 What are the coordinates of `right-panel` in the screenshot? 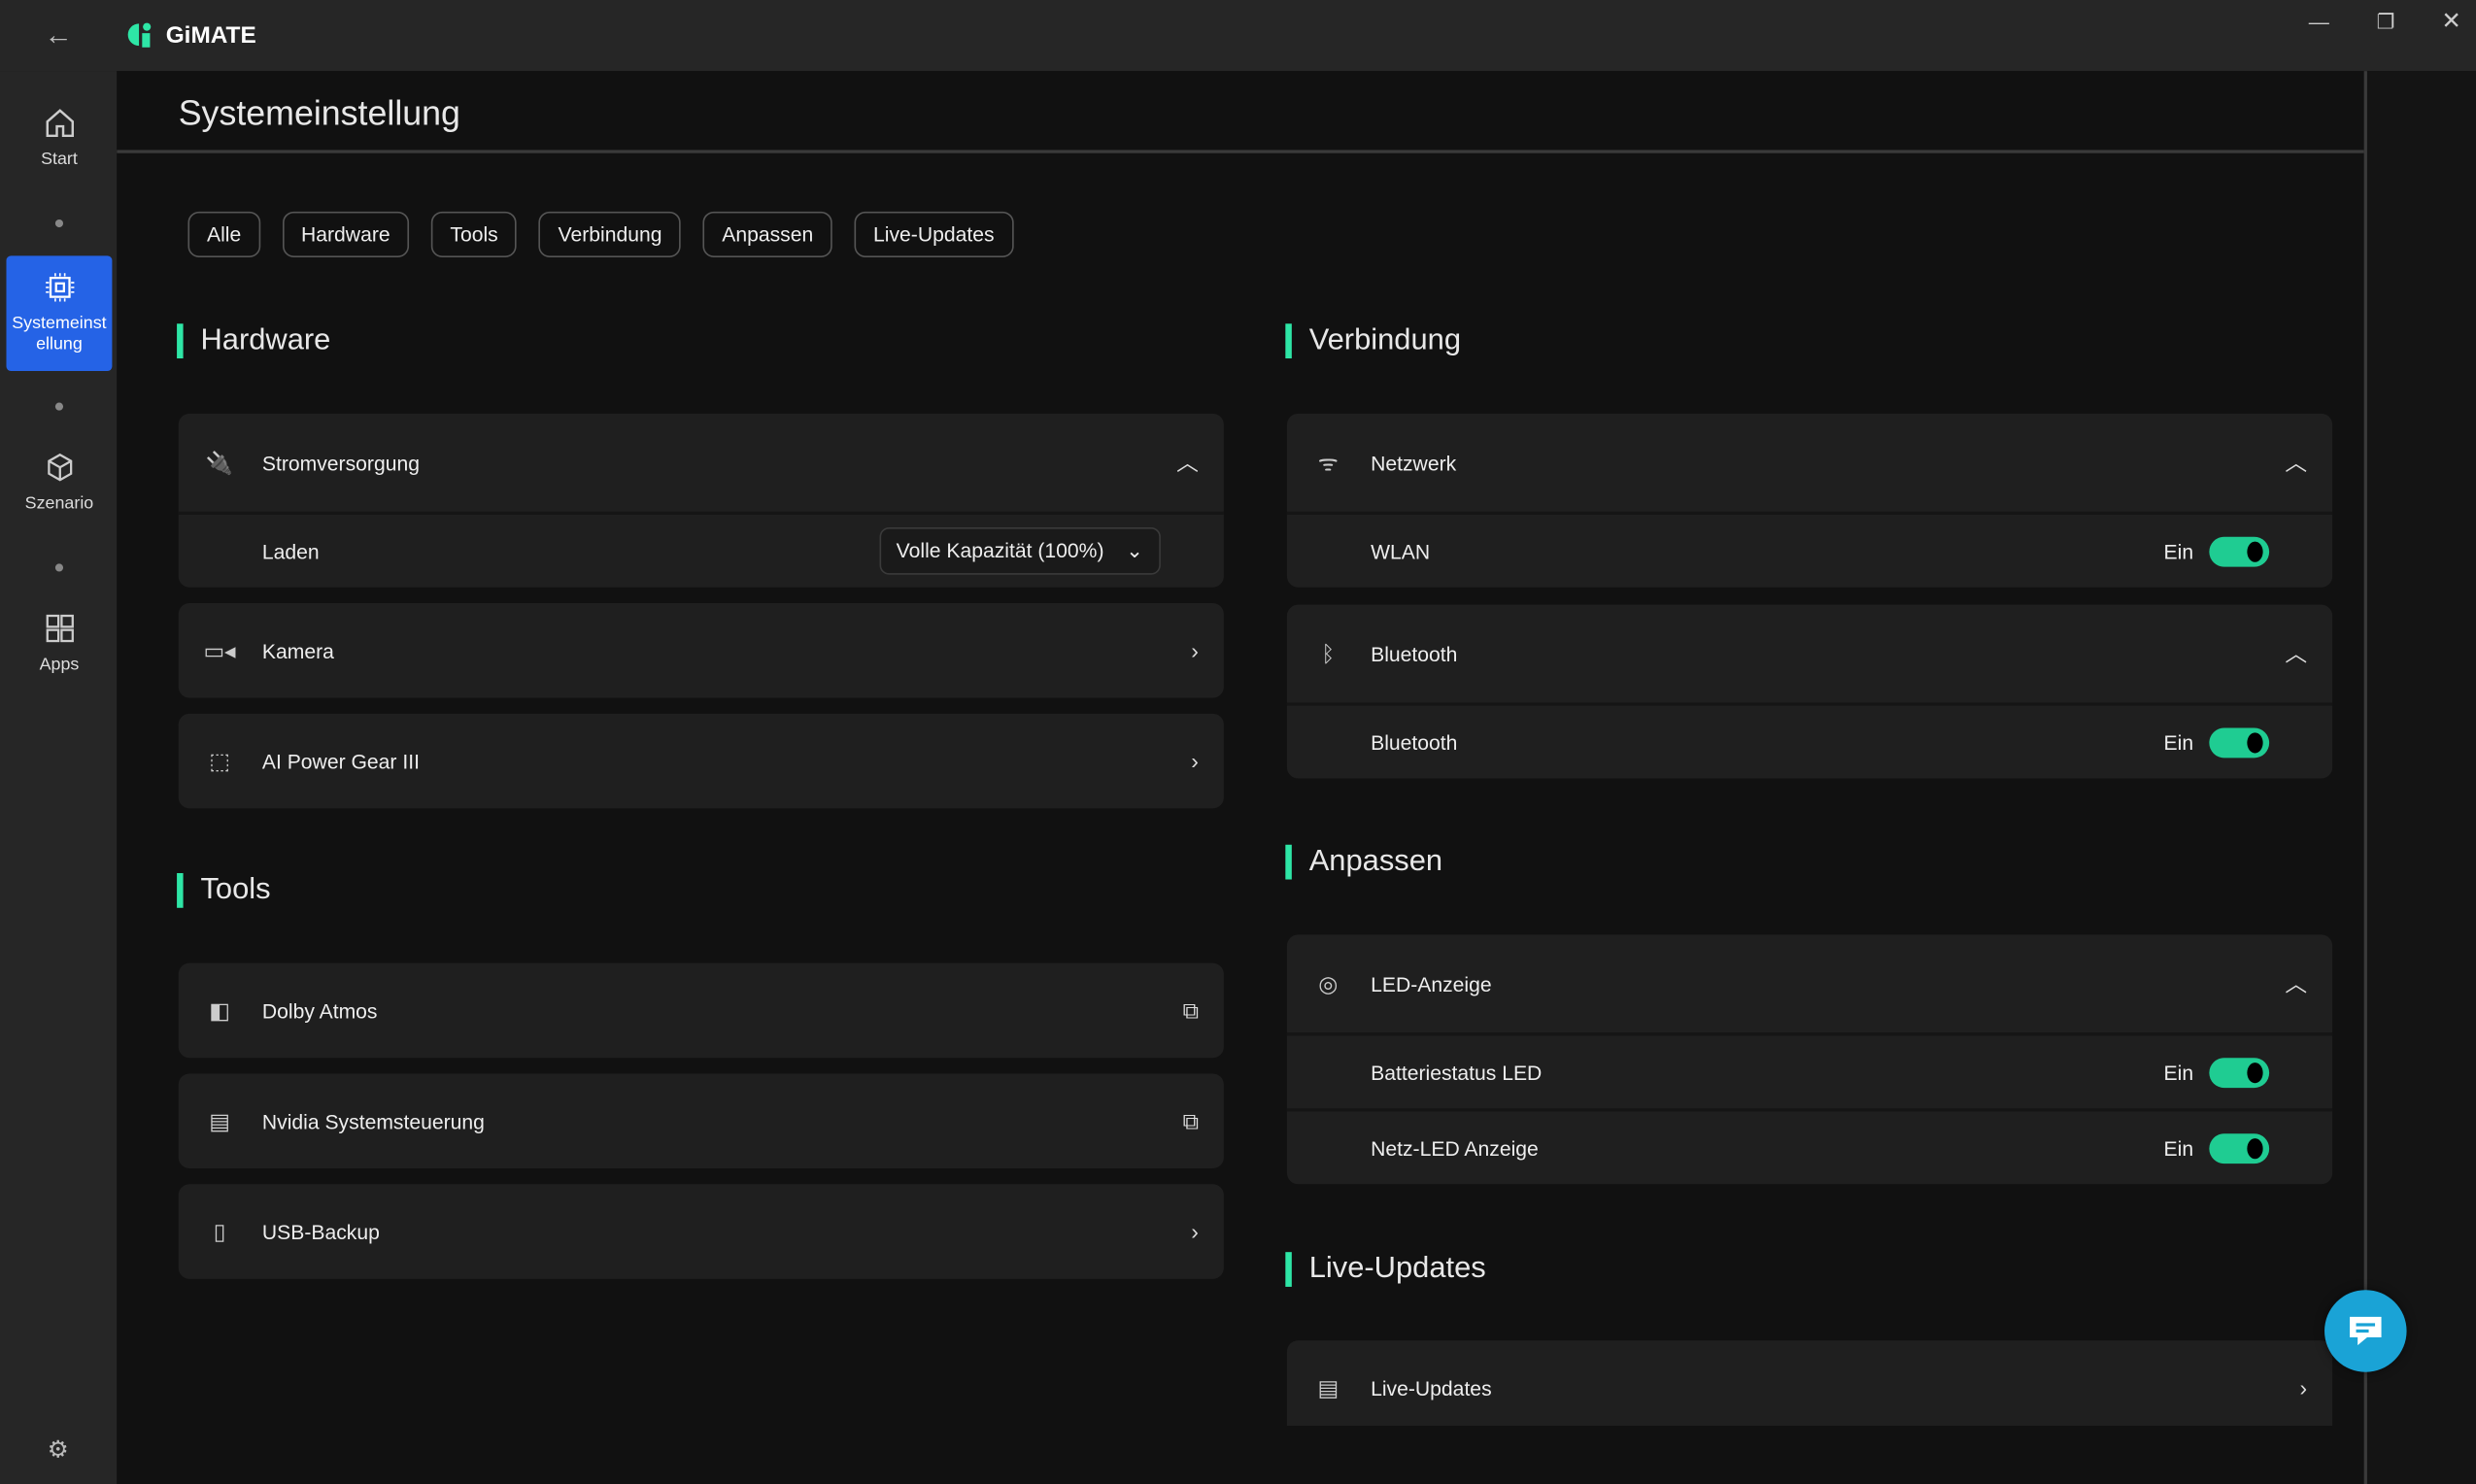 It's located at (2419, 777).